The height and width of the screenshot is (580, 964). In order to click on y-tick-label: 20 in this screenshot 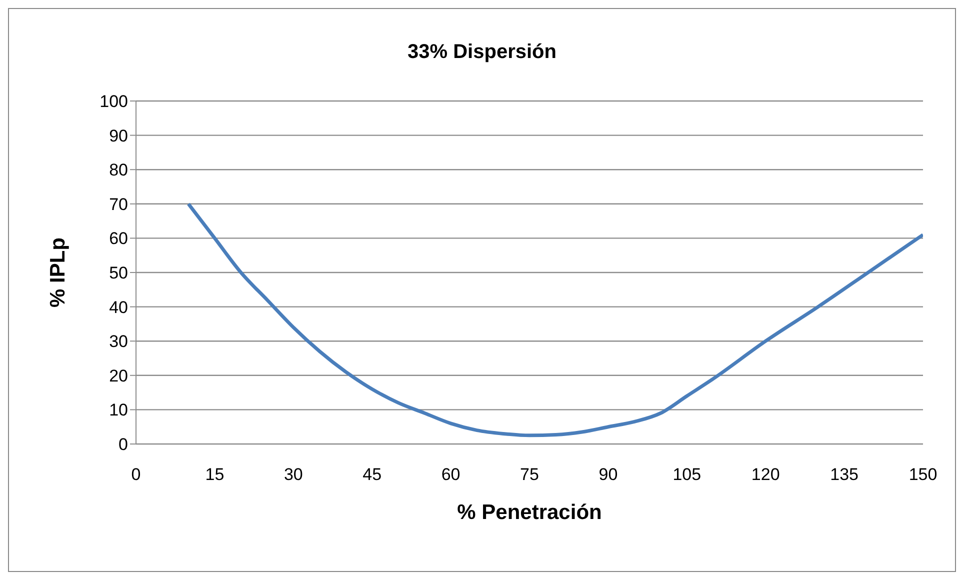, I will do `click(118, 376)`.